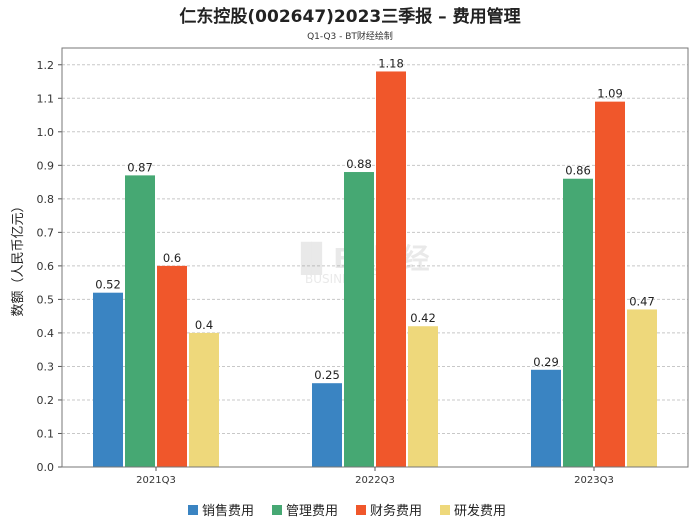 Image resolution: width=700 pixels, height=528 pixels. What do you see at coordinates (46, 366) in the screenshot?
I see `y-tick-label: 0.3` at bounding box center [46, 366].